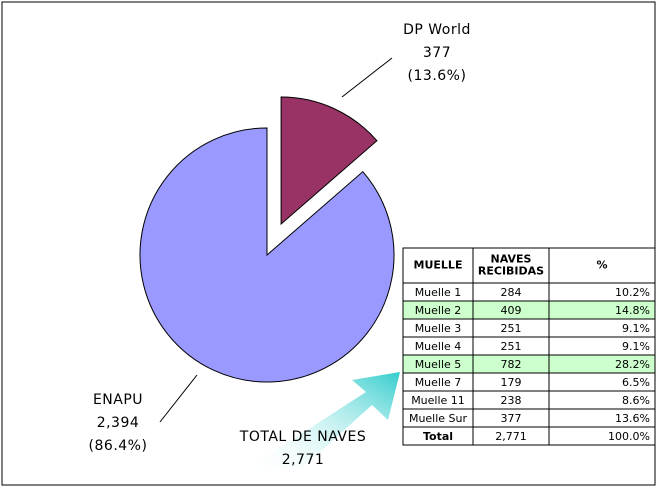 This screenshot has width=659, height=490. I want to click on cell-text: Muelle 5, so click(438, 364).